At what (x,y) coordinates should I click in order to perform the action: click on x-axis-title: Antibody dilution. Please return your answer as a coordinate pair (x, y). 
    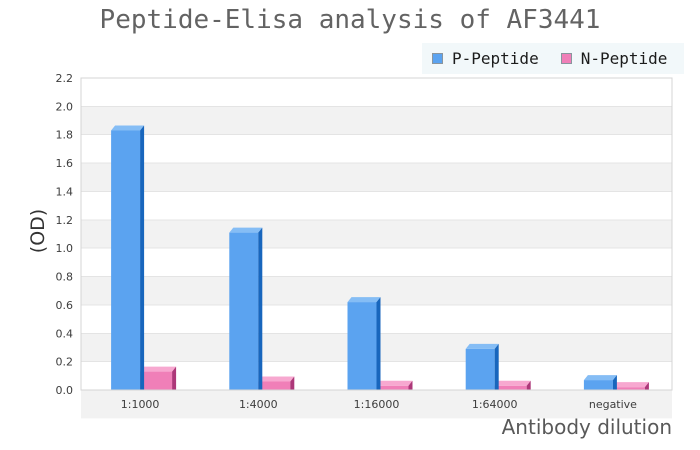
    Looking at the image, I should click on (586, 427).